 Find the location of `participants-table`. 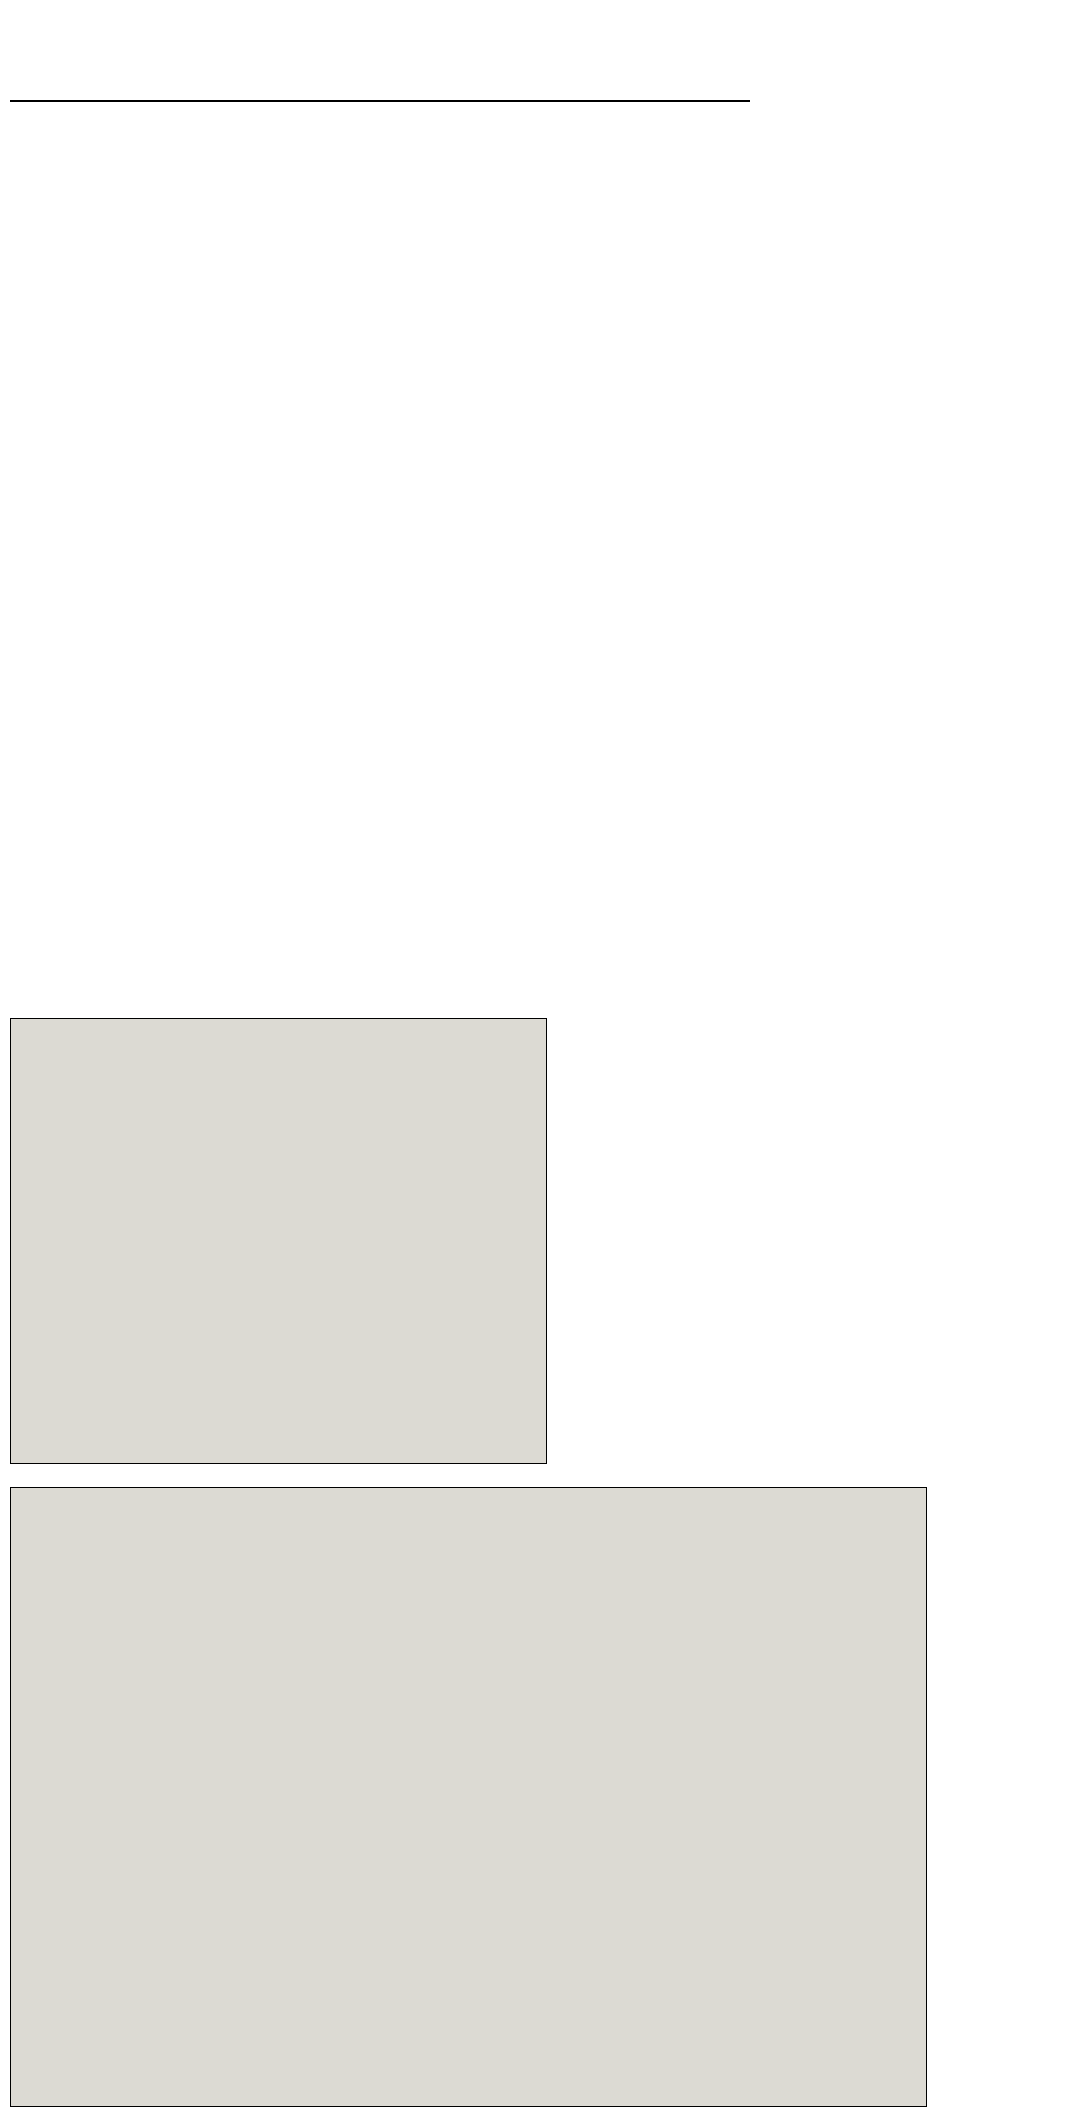

participants-table is located at coordinates (380, 101).